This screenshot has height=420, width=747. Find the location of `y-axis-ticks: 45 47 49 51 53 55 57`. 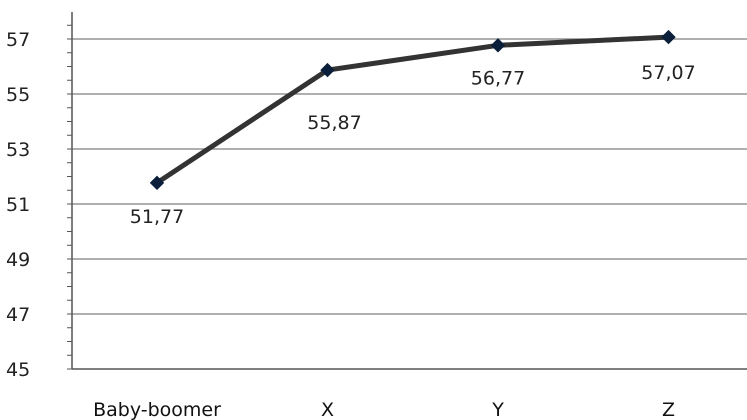

y-axis-ticks: 45 47 49 51 53 55 57 is located at coordinates (18, 205).